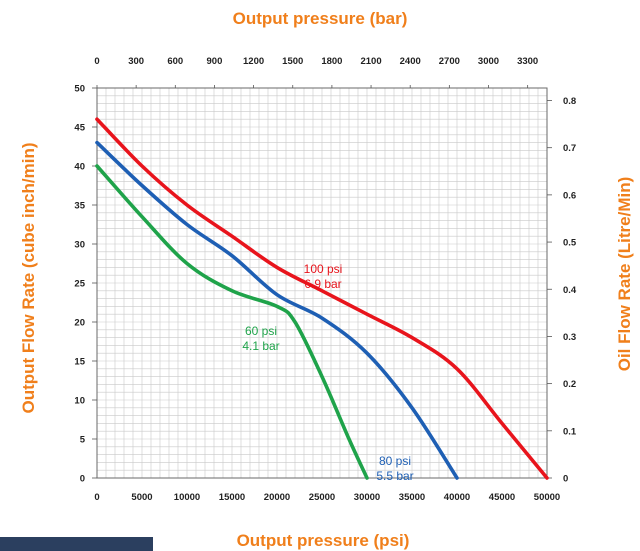 This screenshot has width=640, height=551. What do you see at coordinates (569, 148) in the screenshot?
I see `y-right-tick-label: 0.7` at bounding box center [569, 148].